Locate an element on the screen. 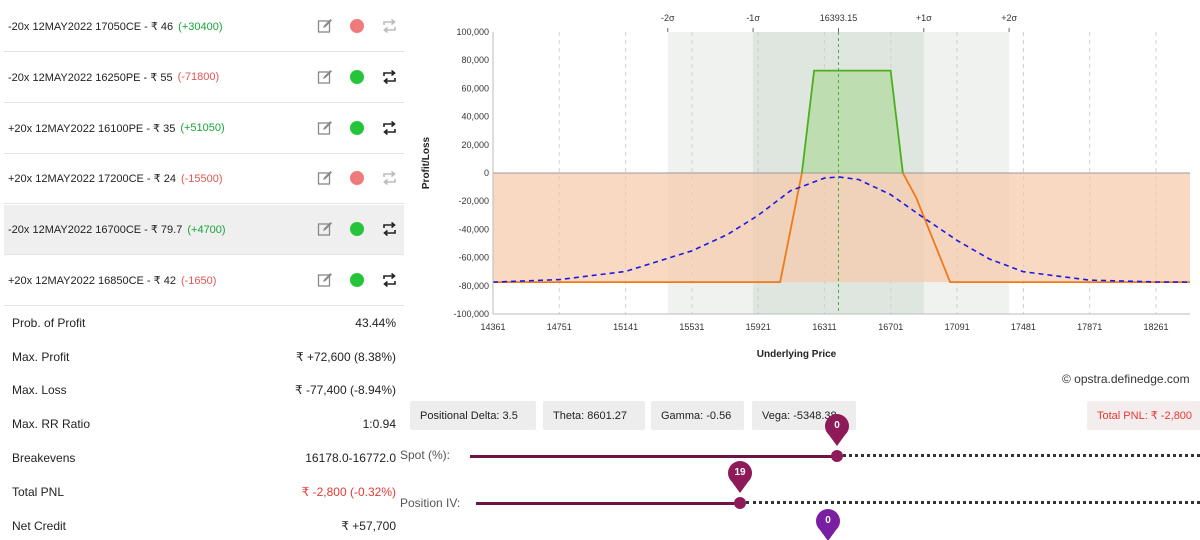  y-tick-label: 0 is located at coordinates (486, 173).